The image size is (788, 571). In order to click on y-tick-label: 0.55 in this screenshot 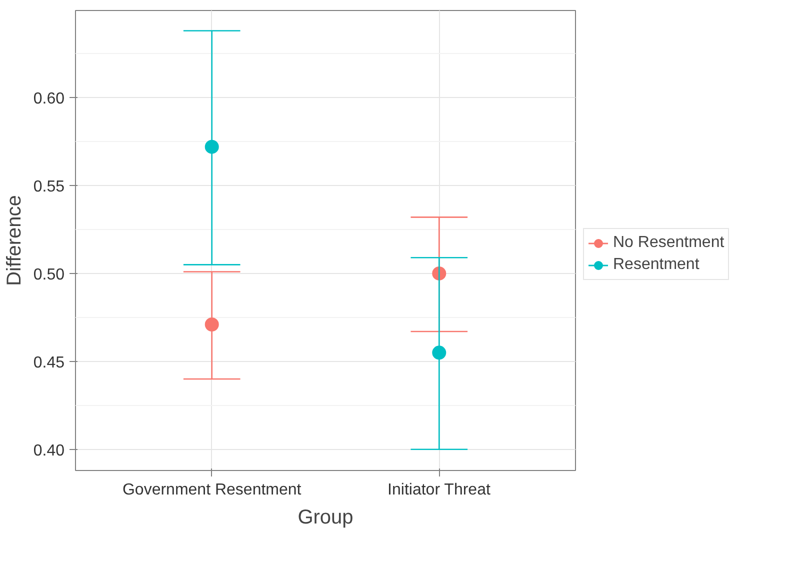, I will do `click(49, 187)`.